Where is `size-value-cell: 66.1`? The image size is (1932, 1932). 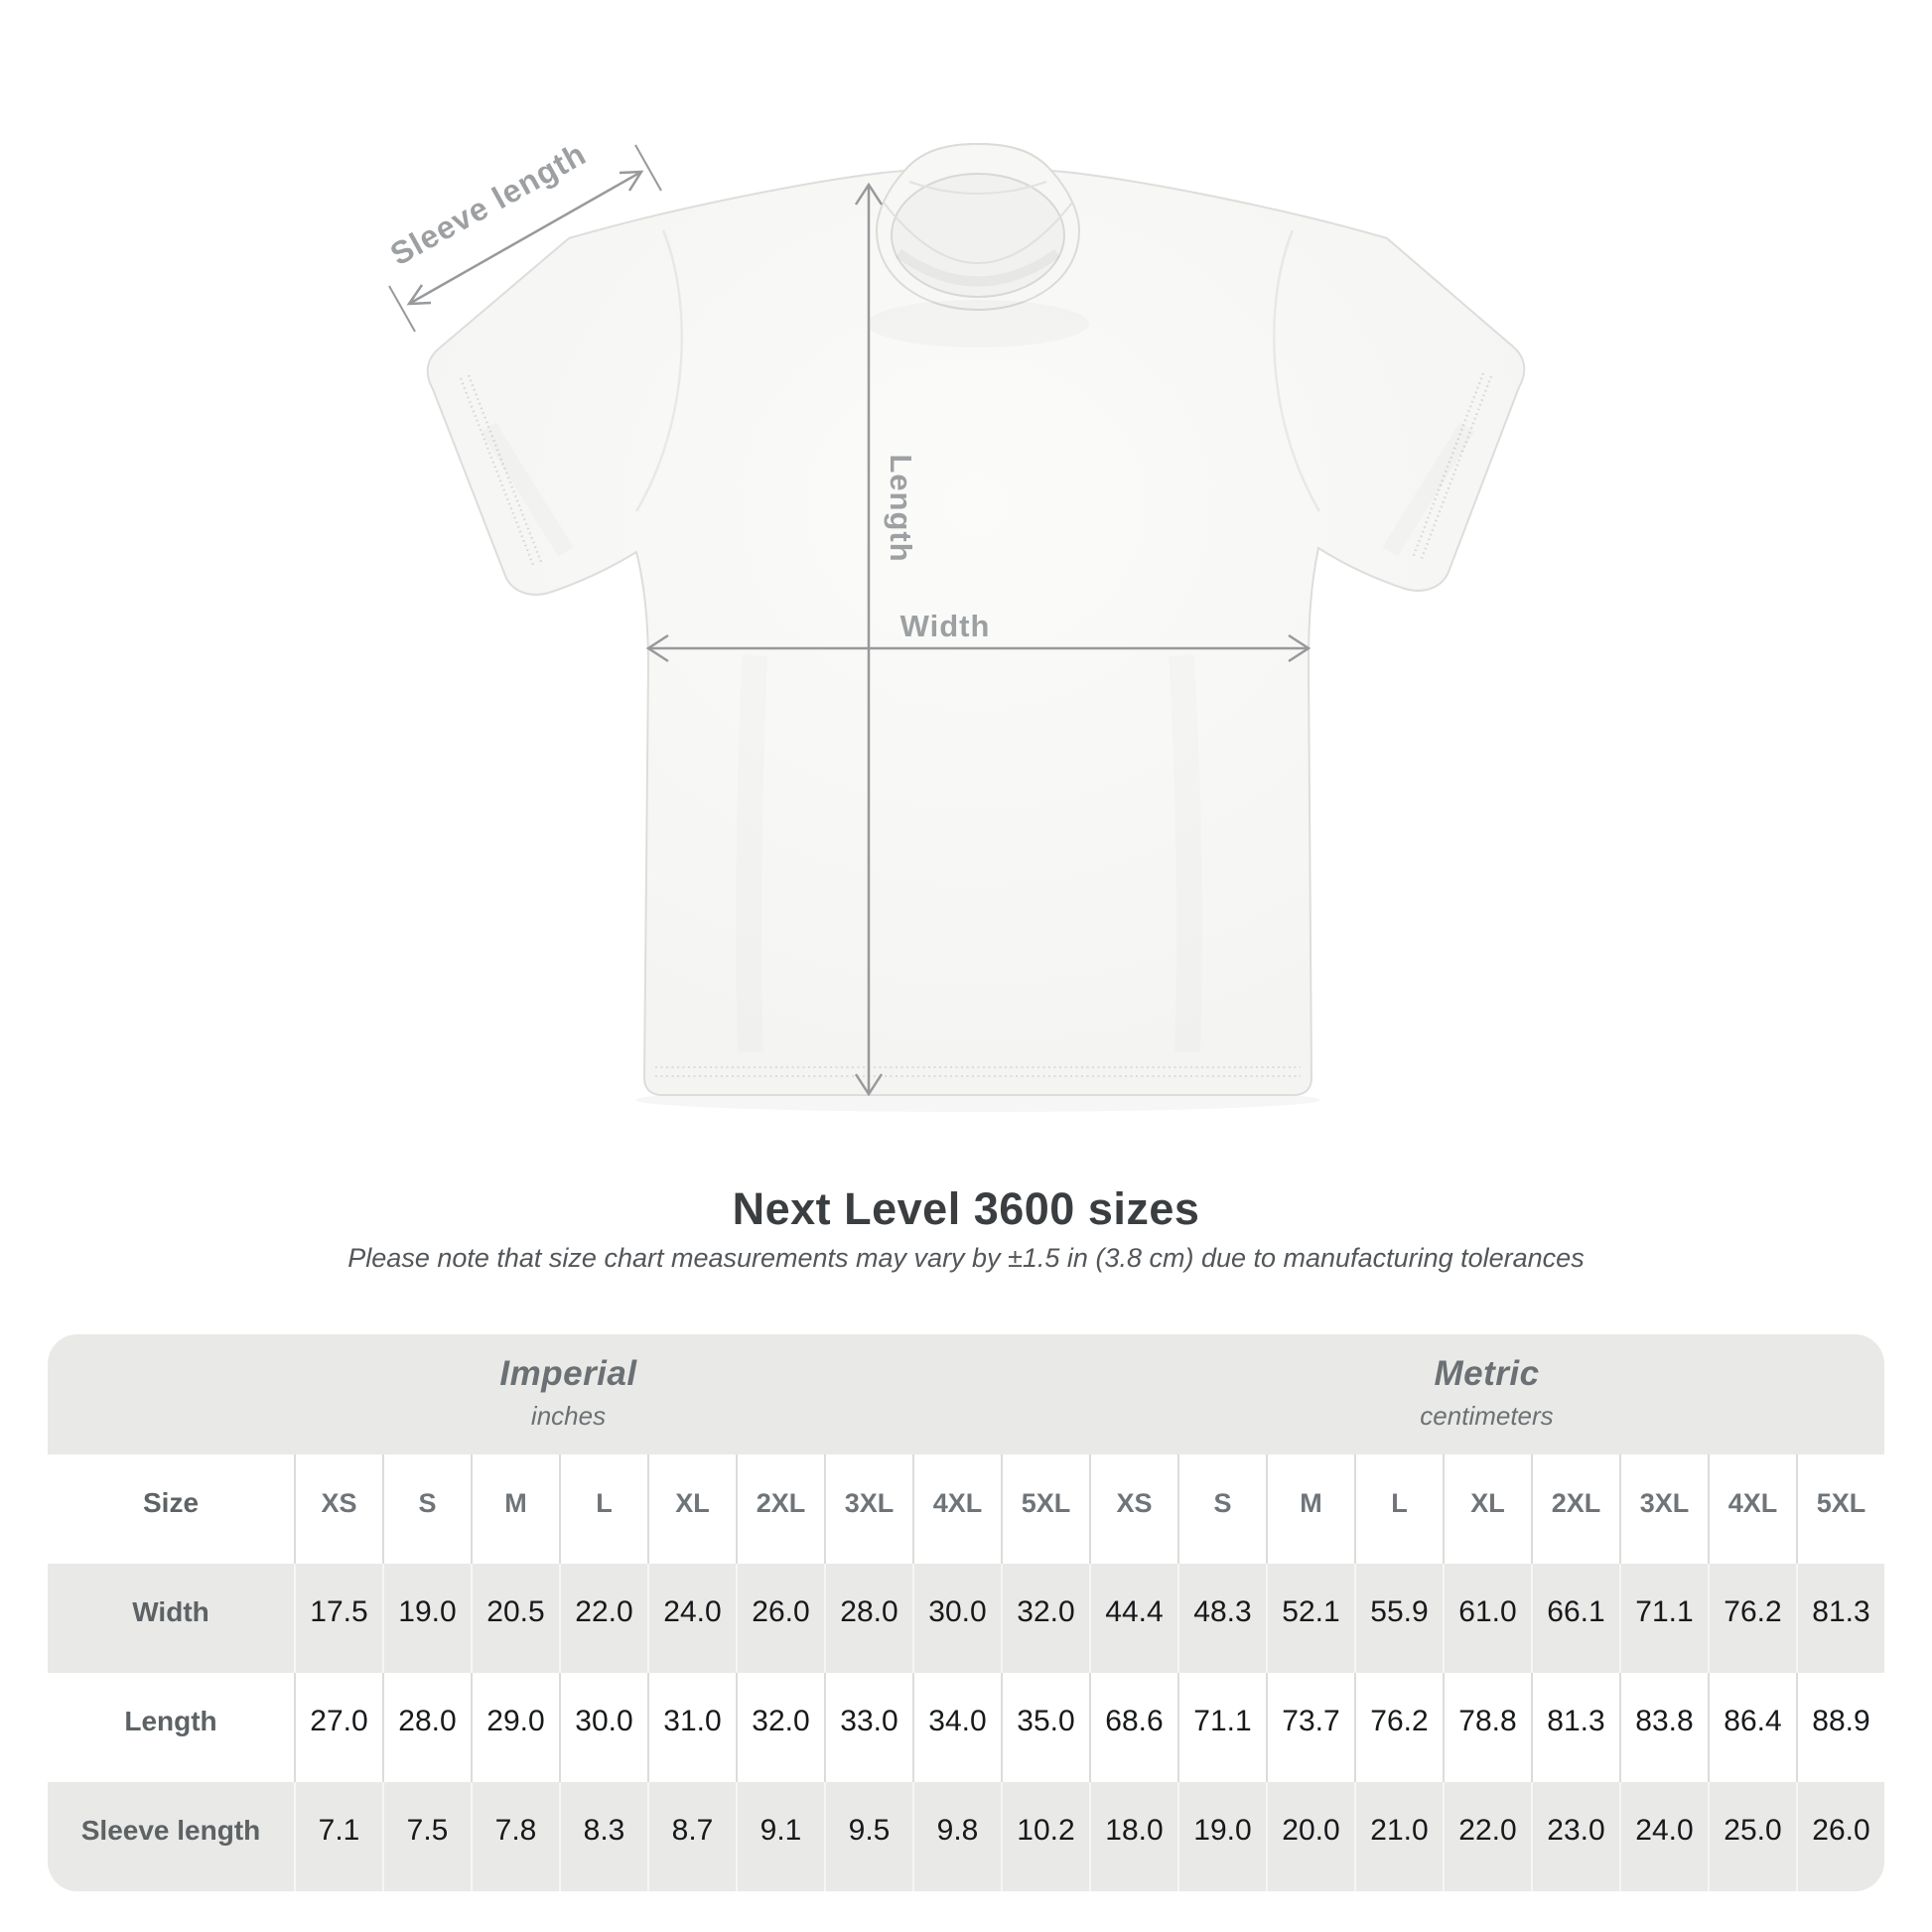
size-value-cell: 66.1 is located at coordinates (1575, 1618).